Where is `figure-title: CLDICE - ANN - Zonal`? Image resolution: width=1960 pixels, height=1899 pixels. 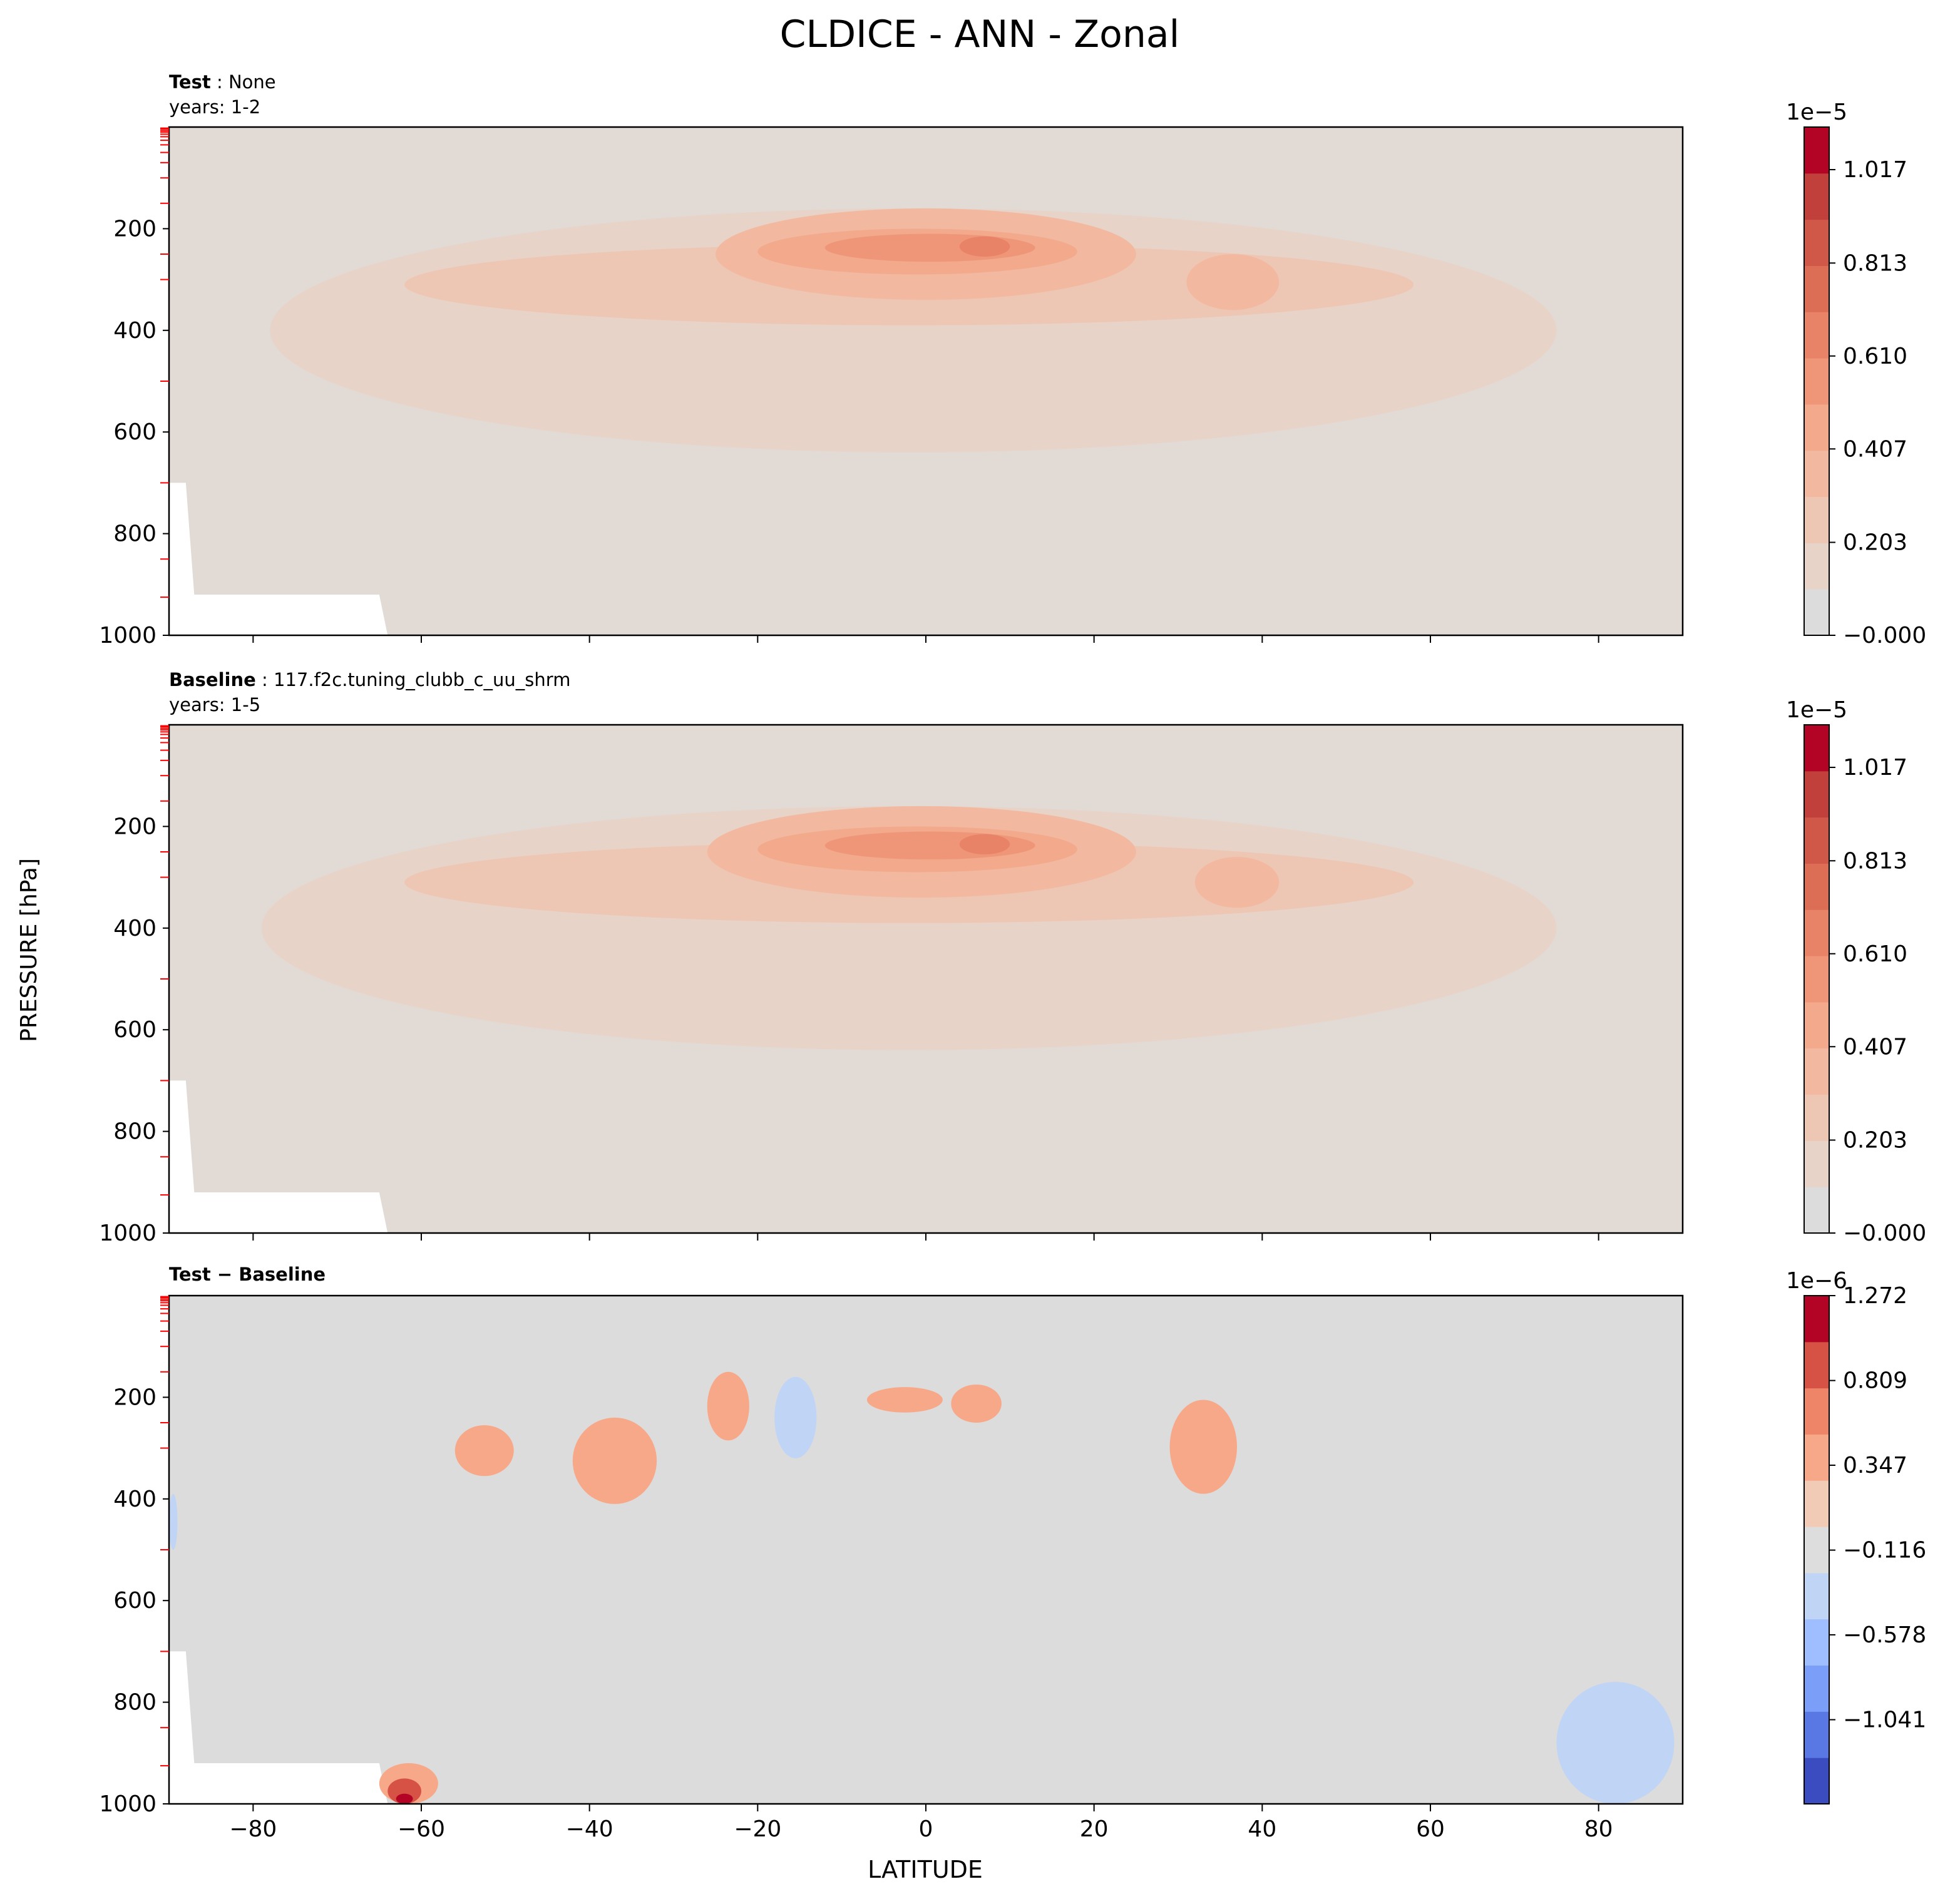 figure-title: CLDICE - ANN - Zonal is located at coordinates (980, 34).